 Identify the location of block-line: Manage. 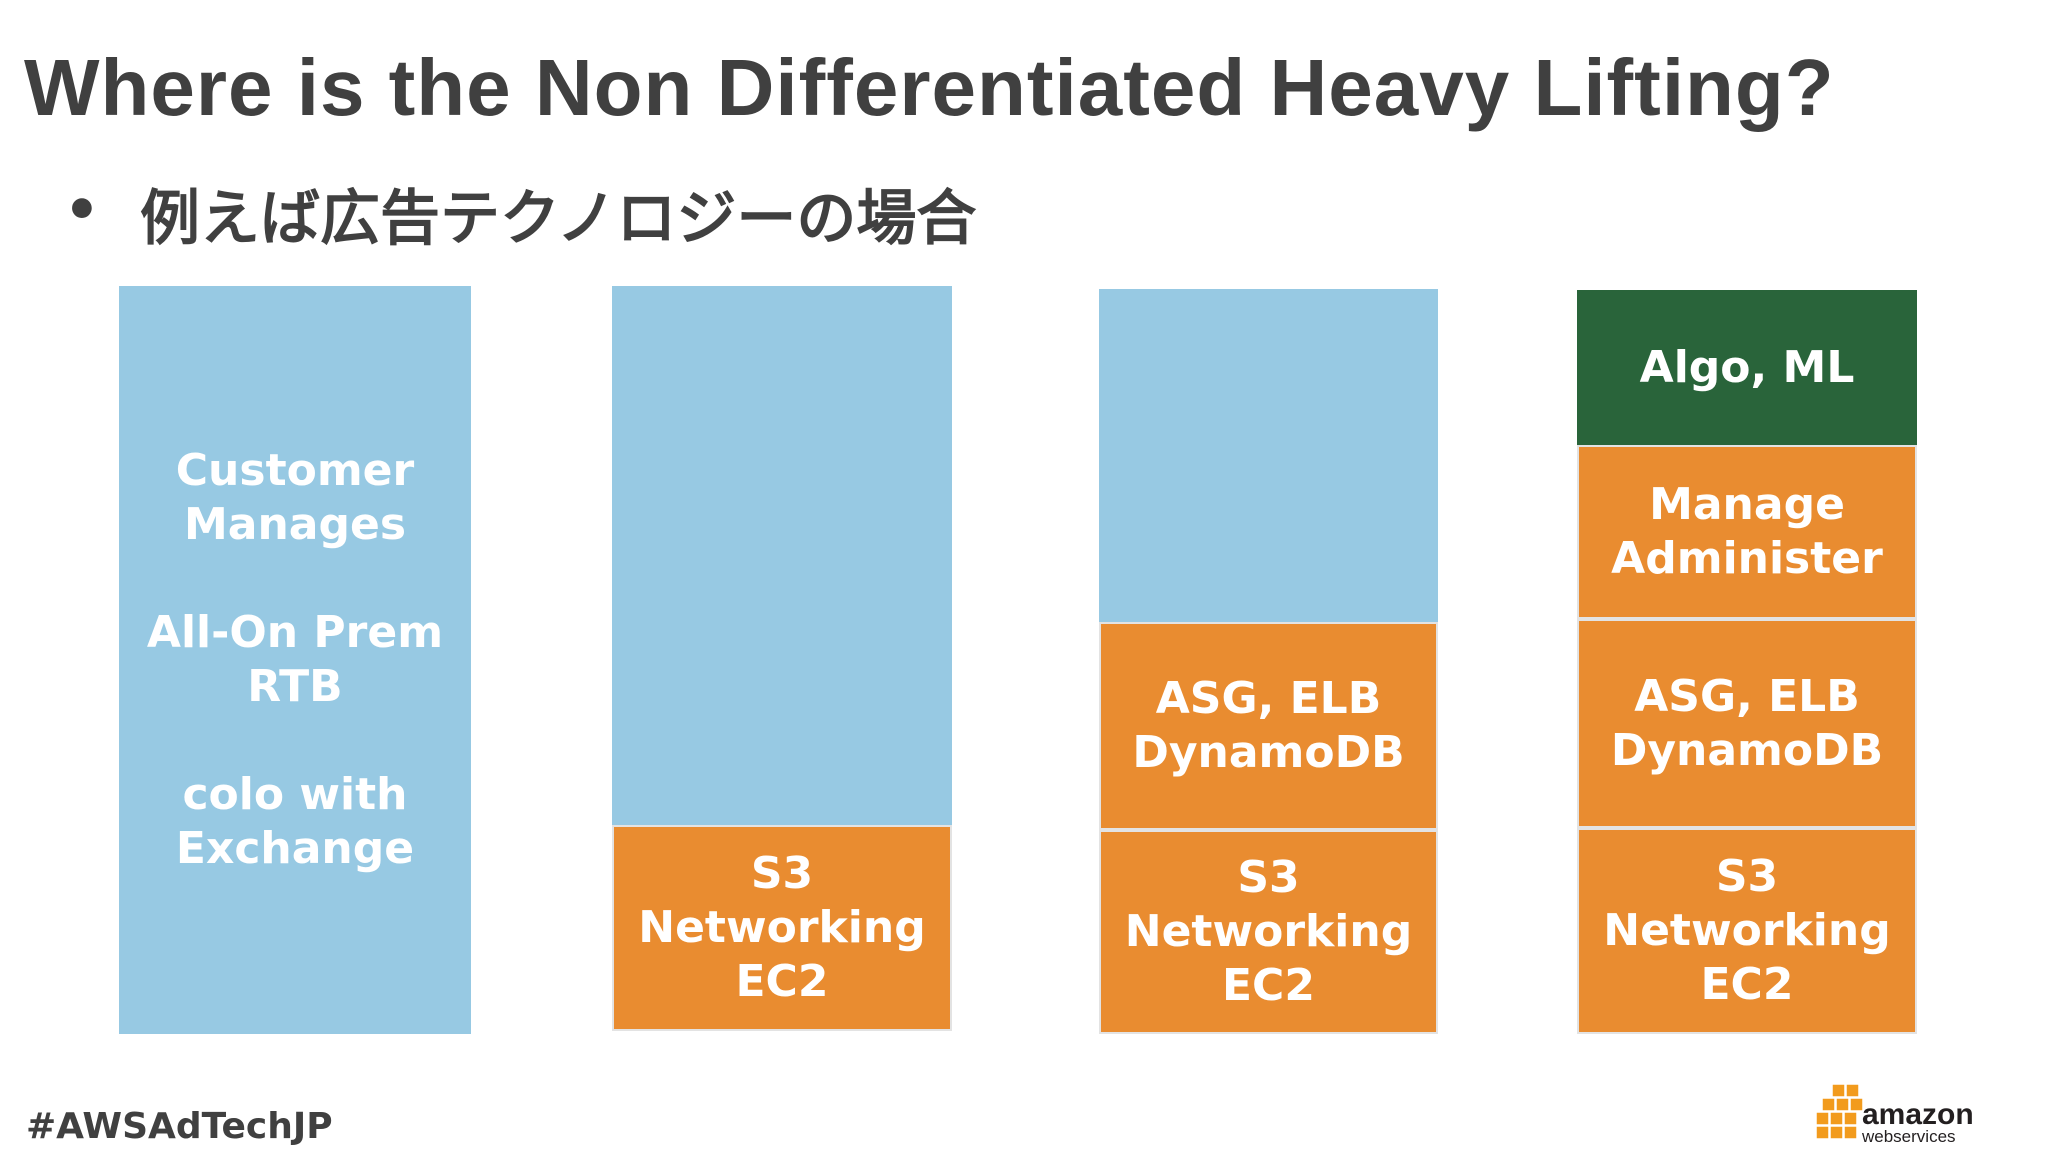
(1747, 504).